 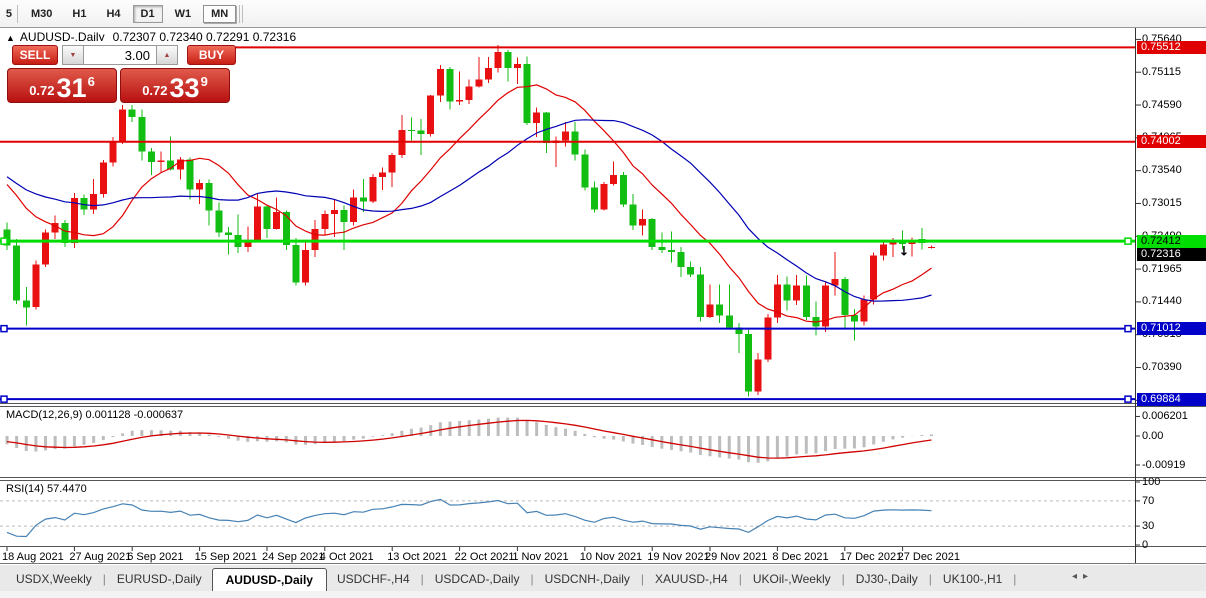 I want to click on tab-eurusd-daily: EURUSD-,Daily, so click(x=159, y=579).